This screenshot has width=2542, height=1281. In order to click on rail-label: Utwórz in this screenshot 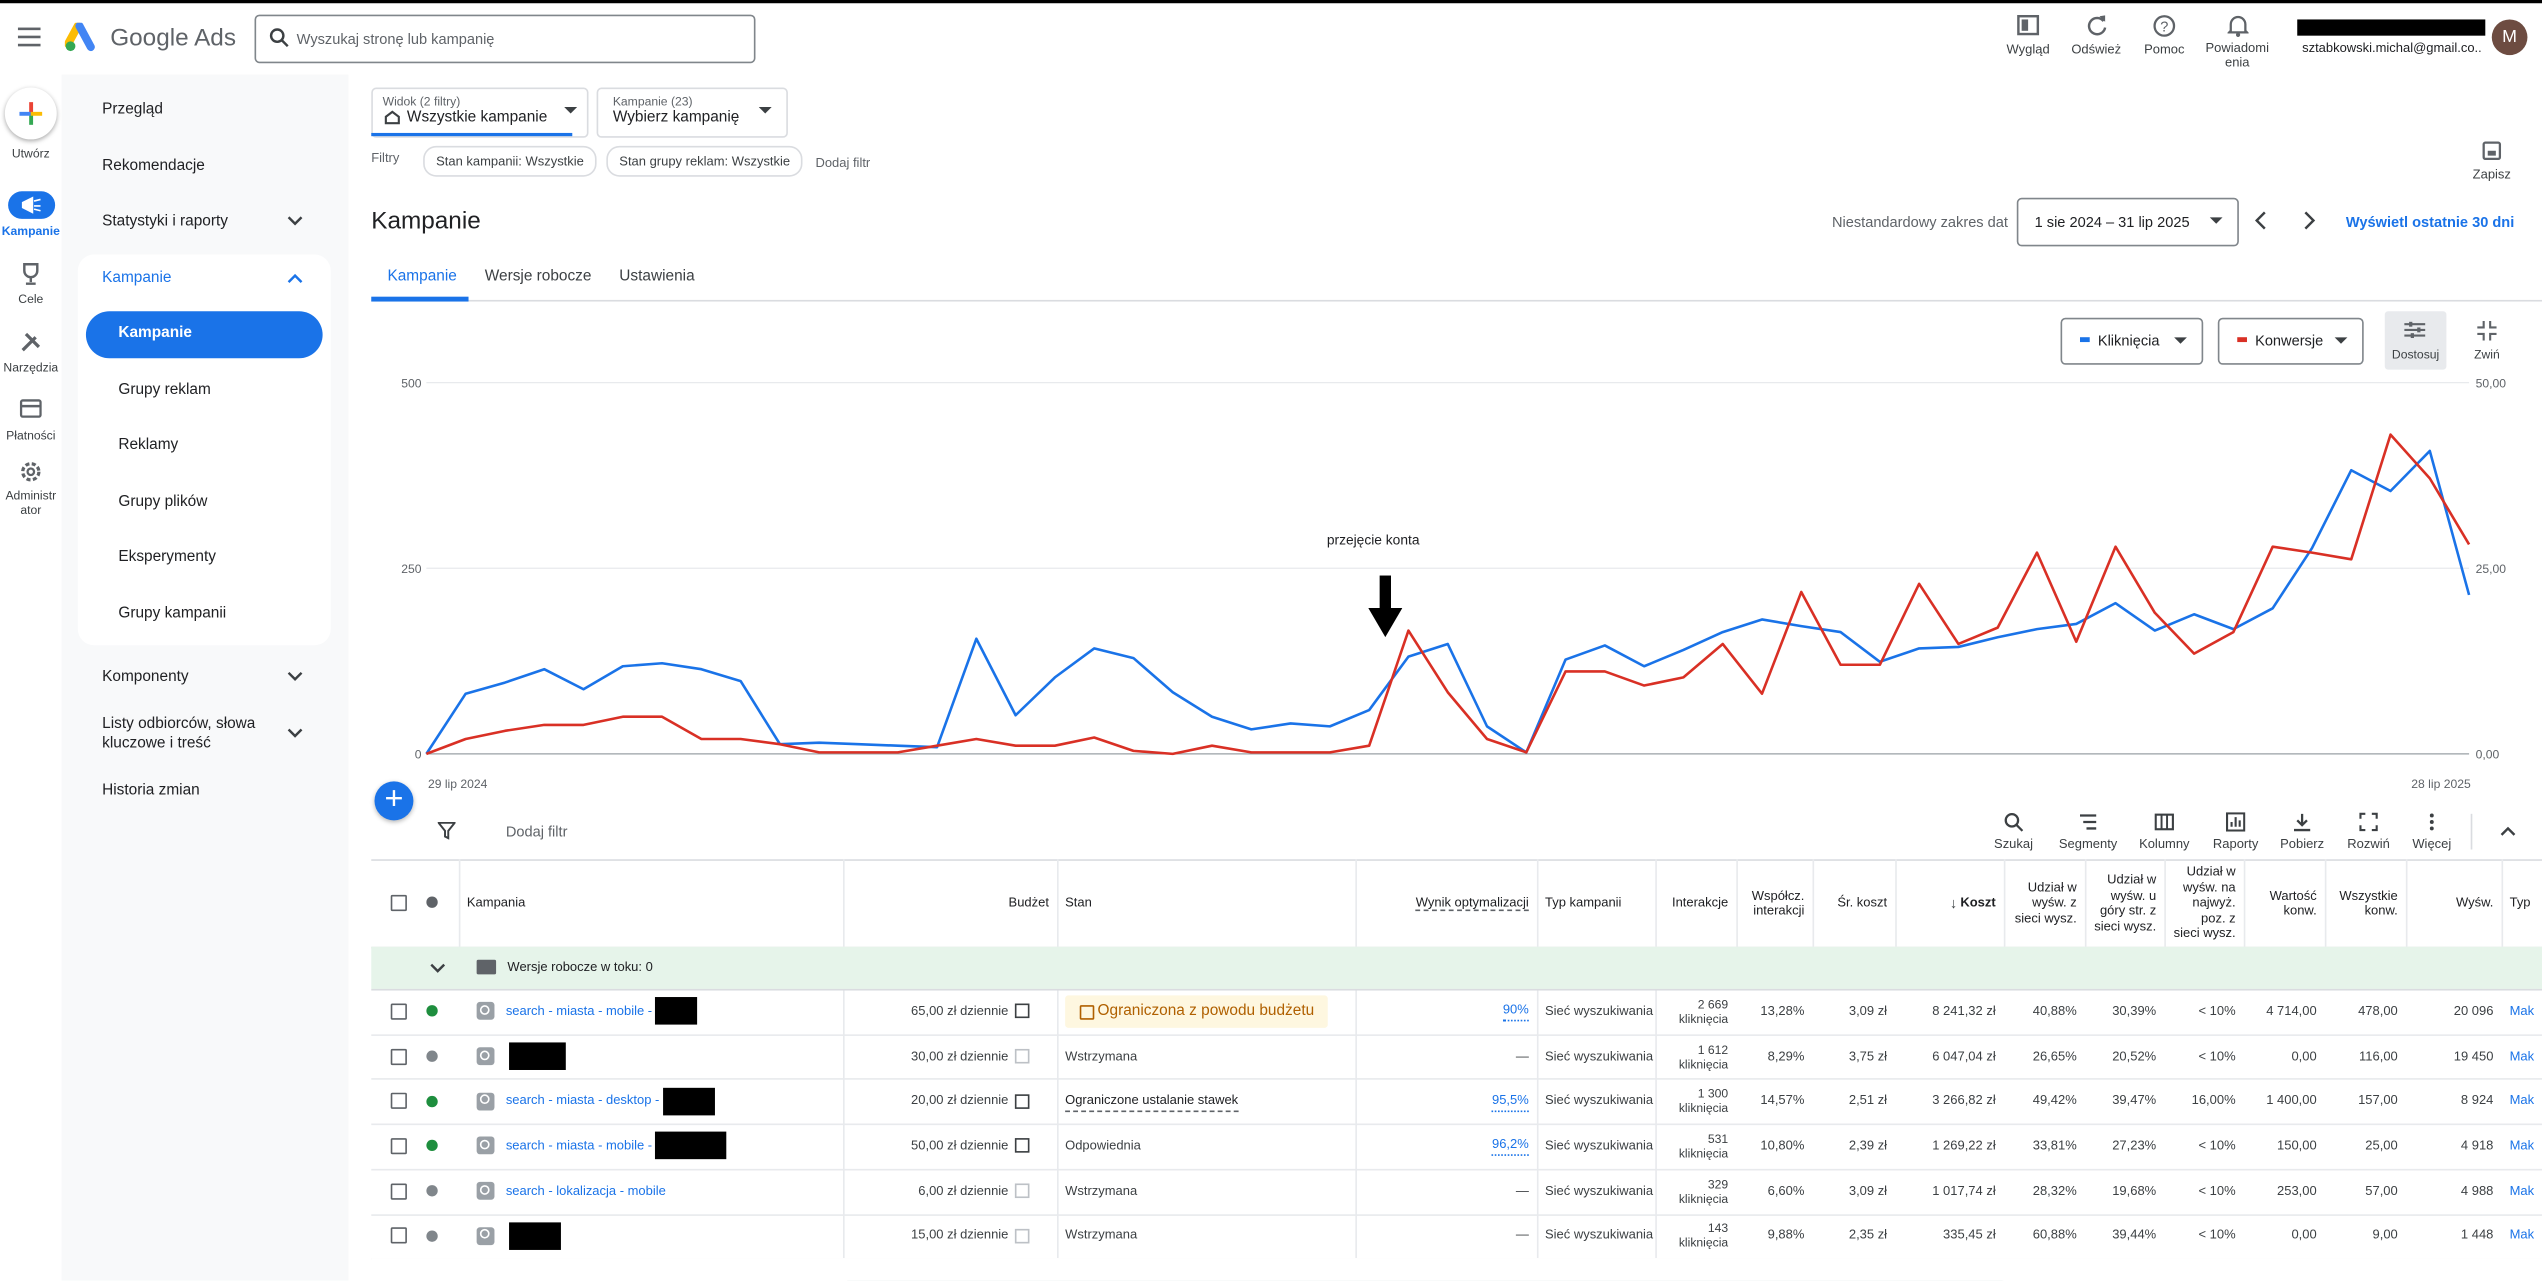, I will do `click(30, 153)`.